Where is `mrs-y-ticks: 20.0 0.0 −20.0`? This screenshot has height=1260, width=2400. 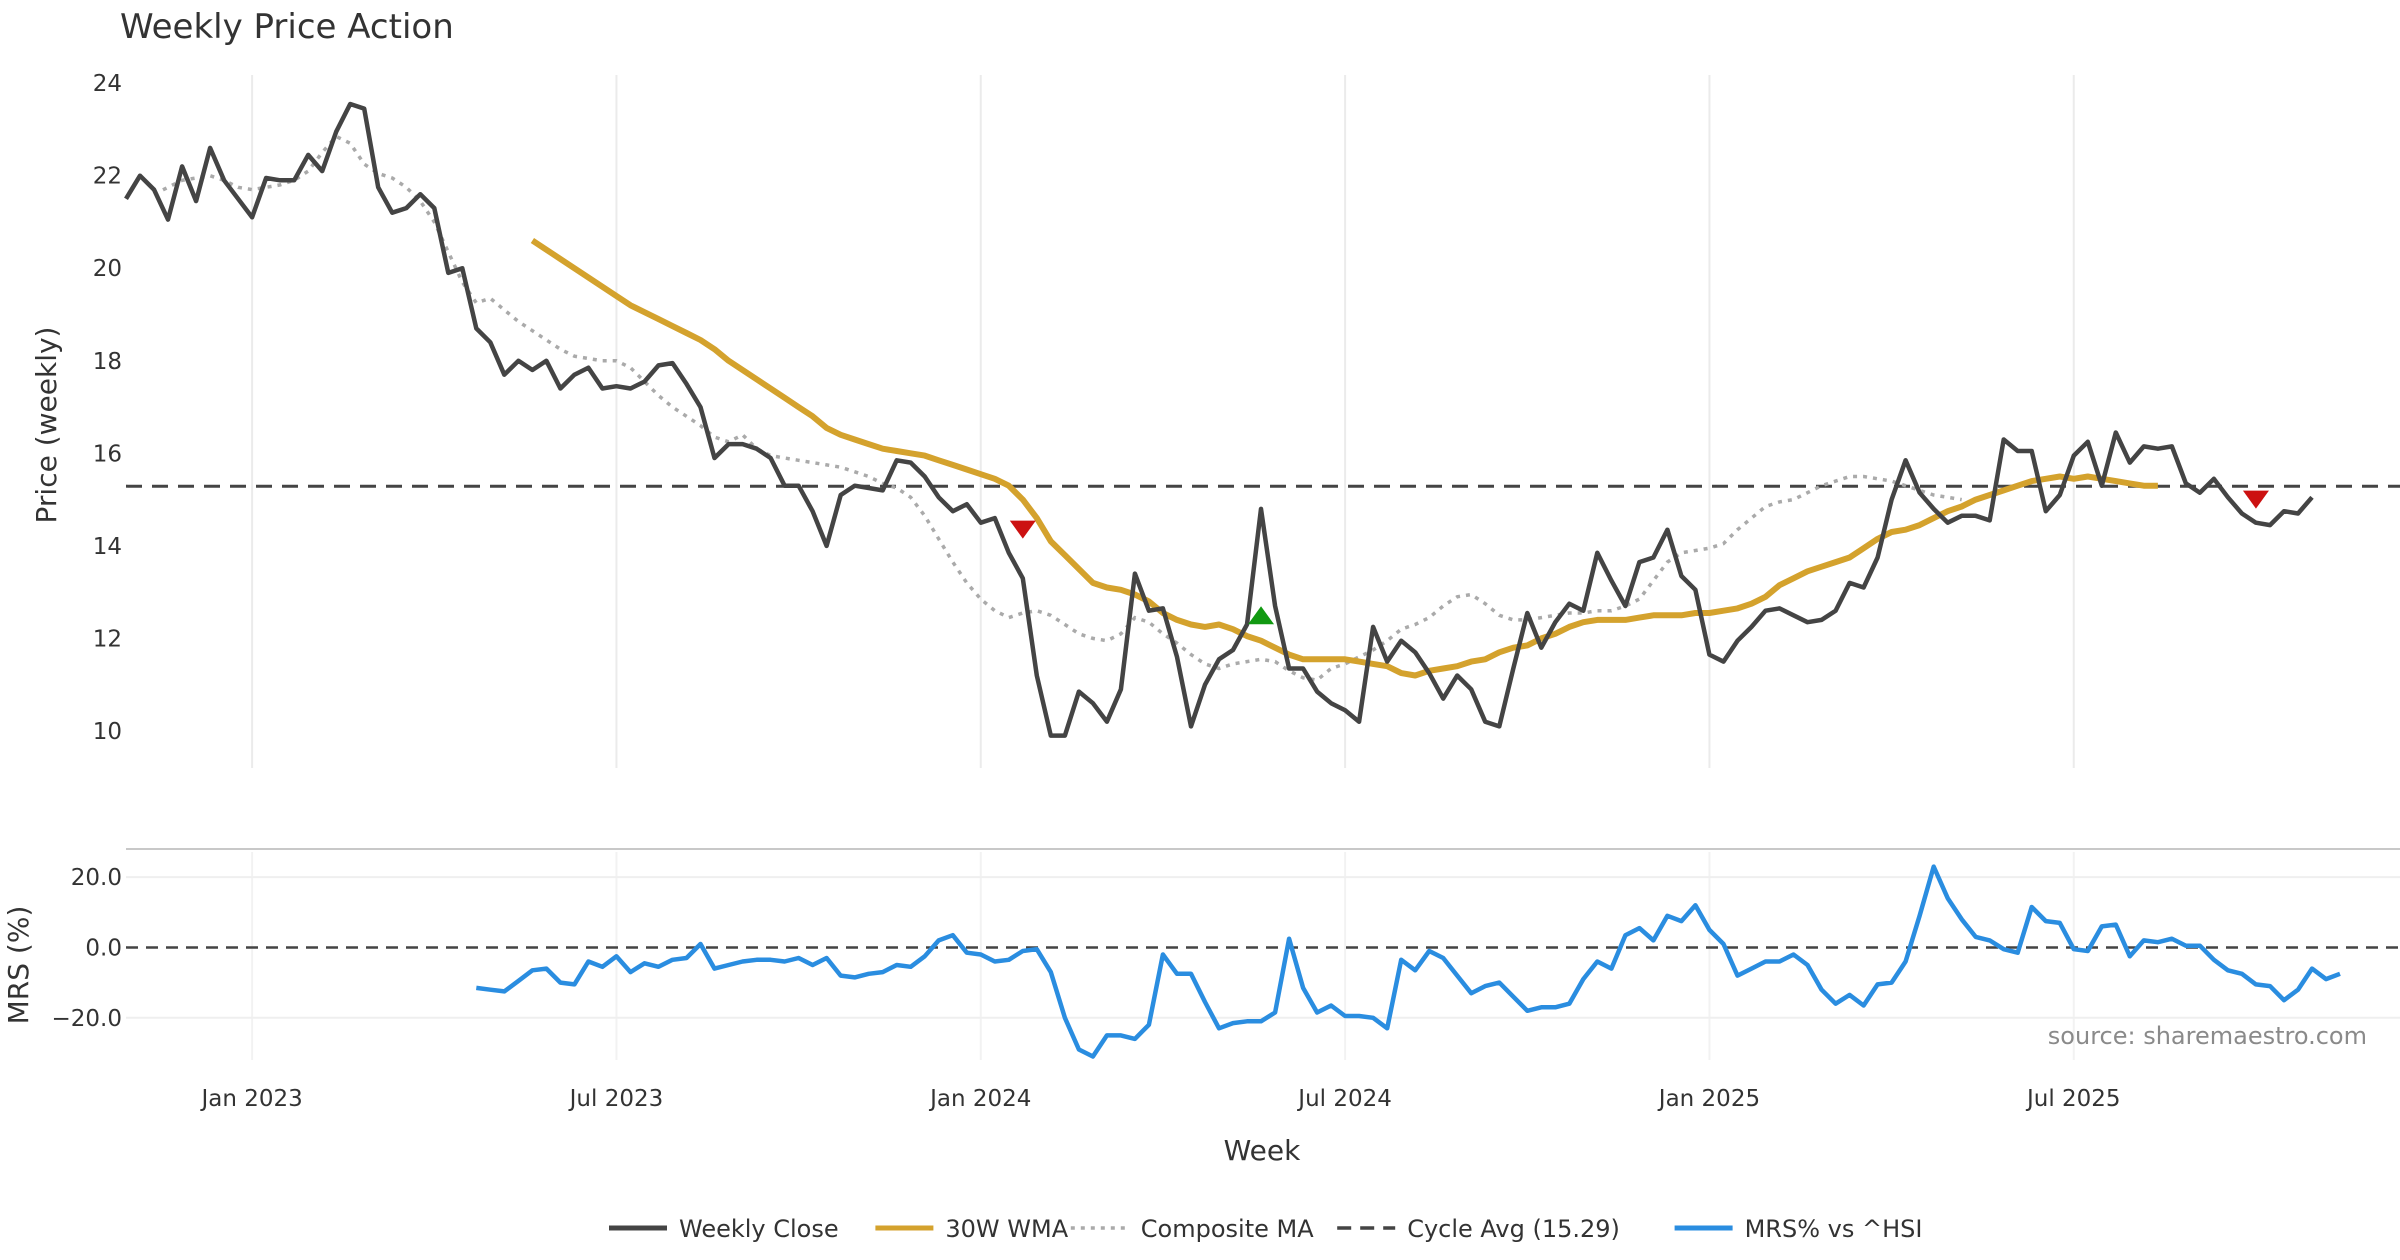 mrs-y-ticks: 20.0 0.0 −20.0 is located at coordinates (87, 948).